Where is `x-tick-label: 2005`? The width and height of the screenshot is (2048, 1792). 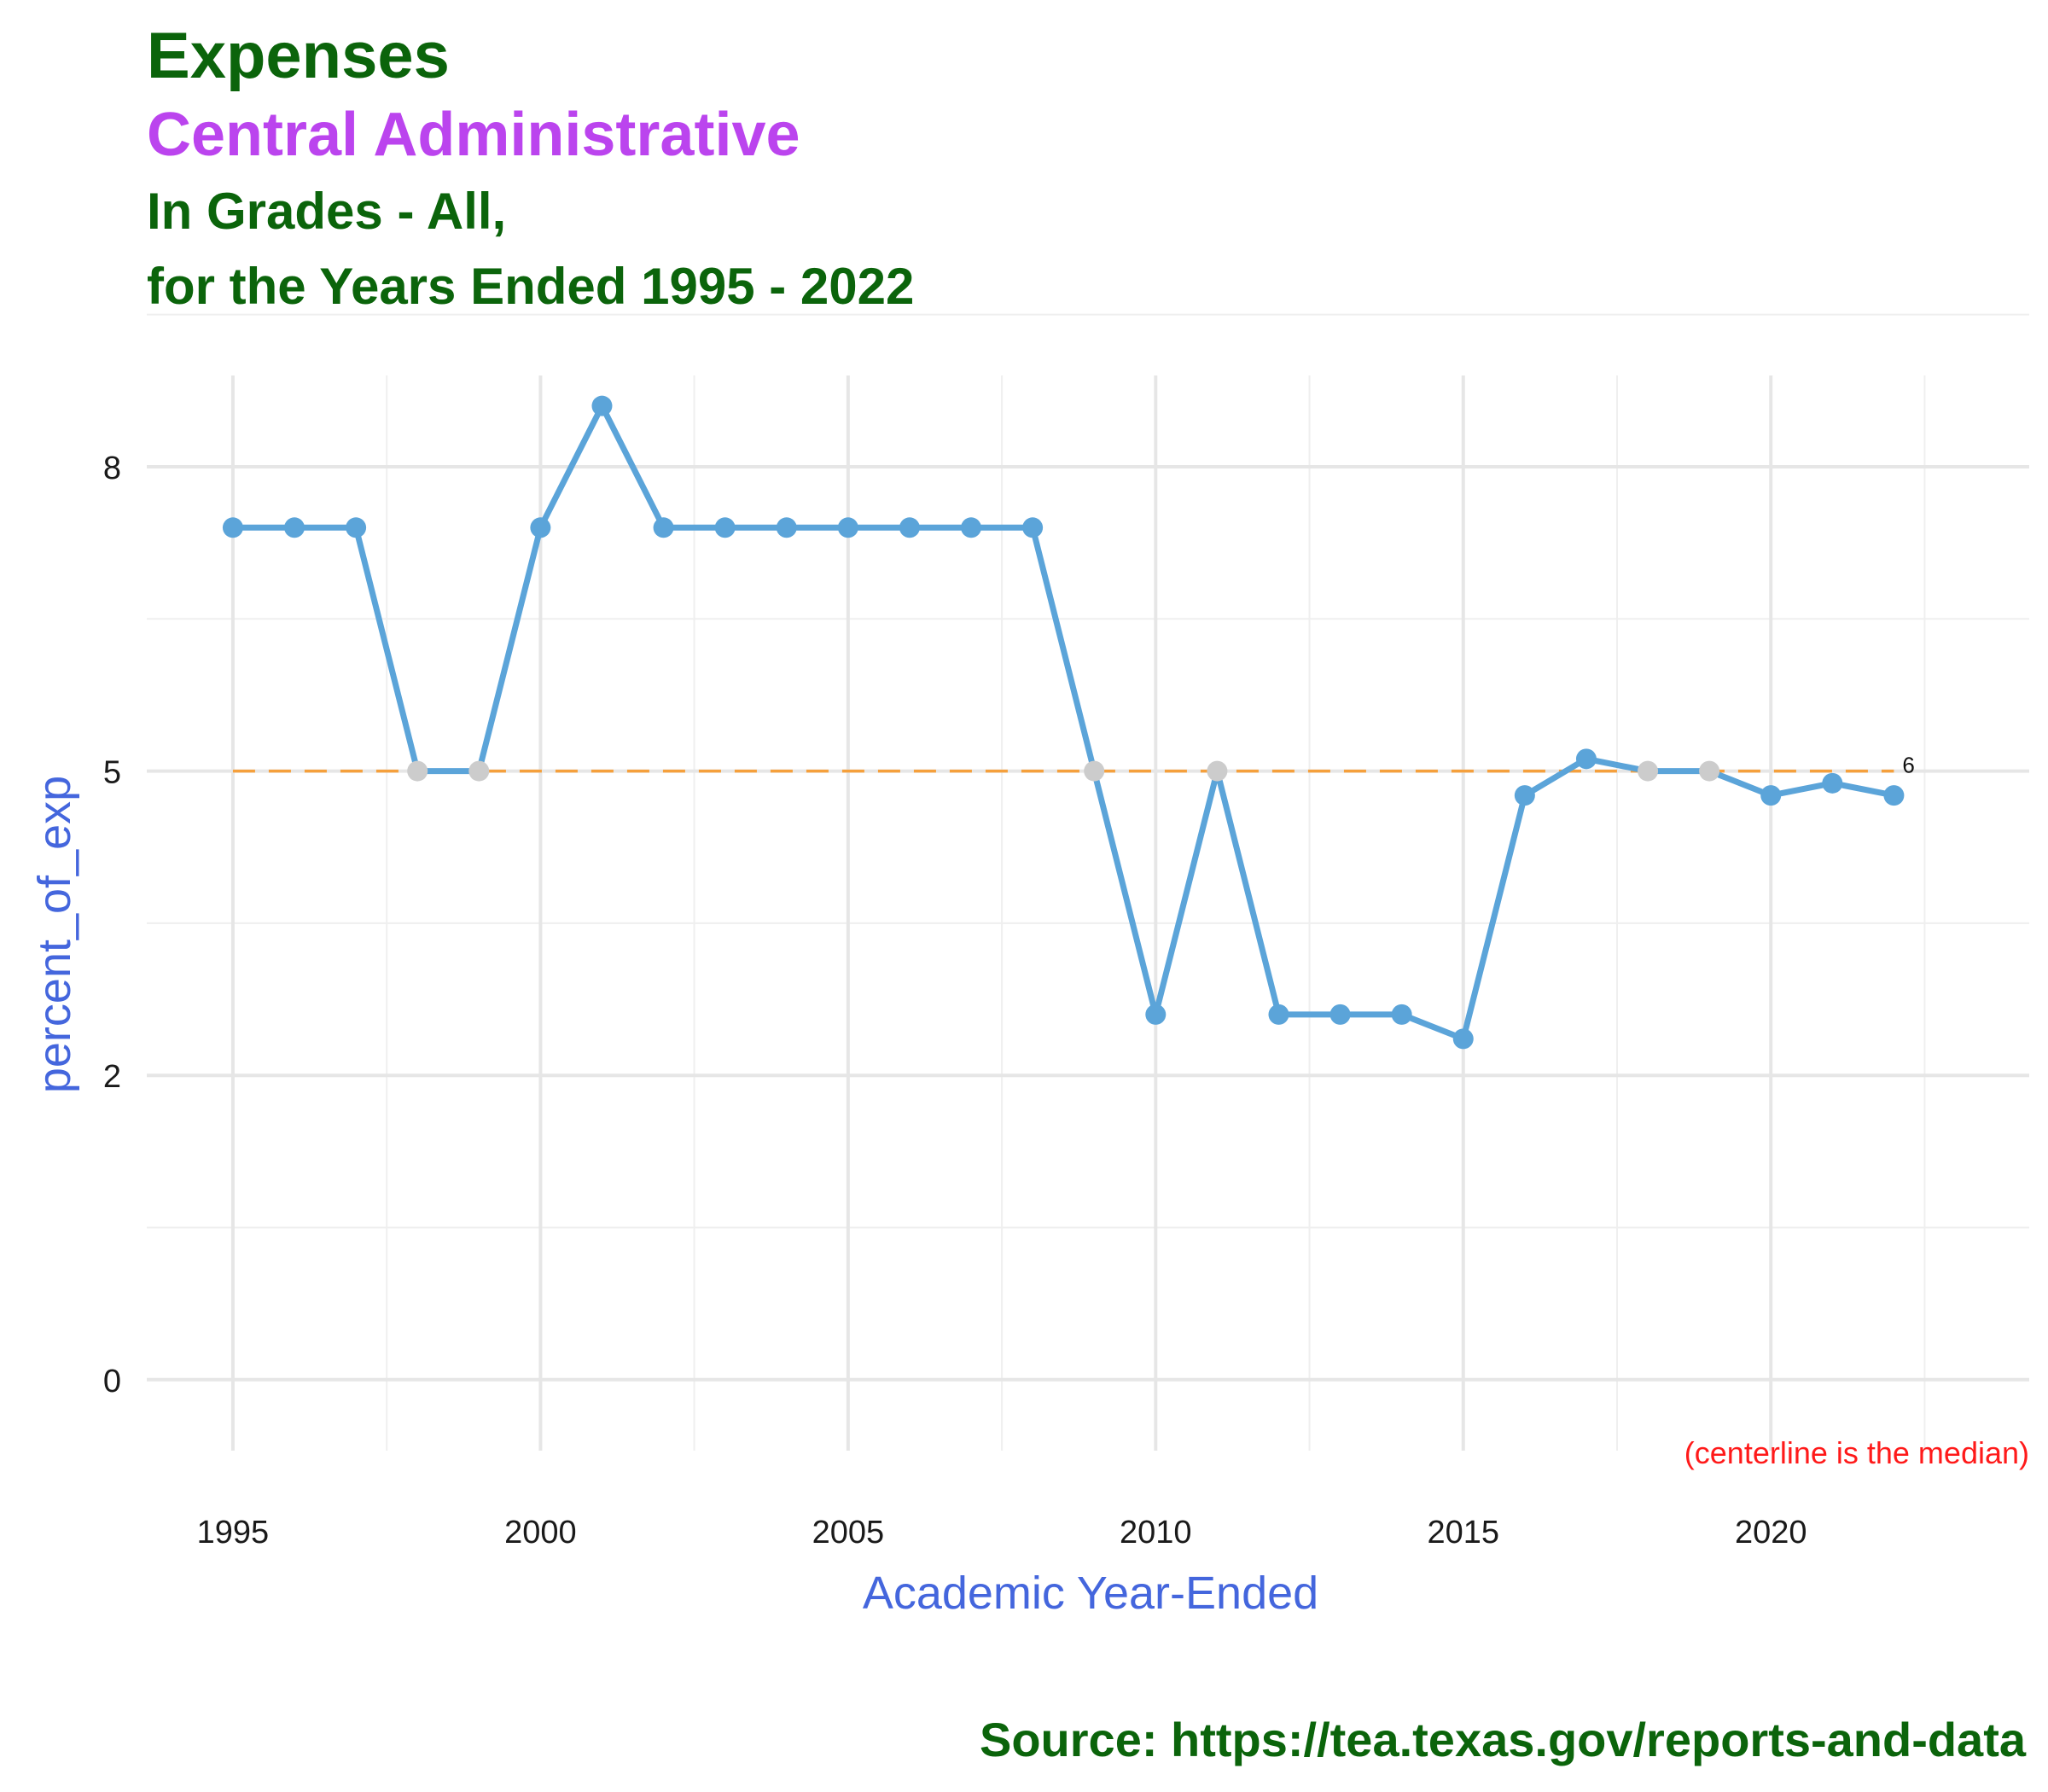 x-tick-label: 2005 is located at coordinates (848, 1533).